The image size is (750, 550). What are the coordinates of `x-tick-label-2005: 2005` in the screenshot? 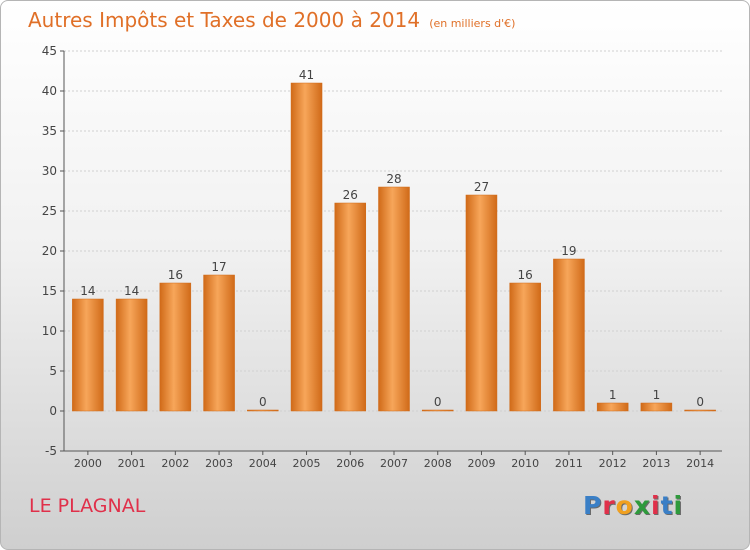 It's located at (307, 463).